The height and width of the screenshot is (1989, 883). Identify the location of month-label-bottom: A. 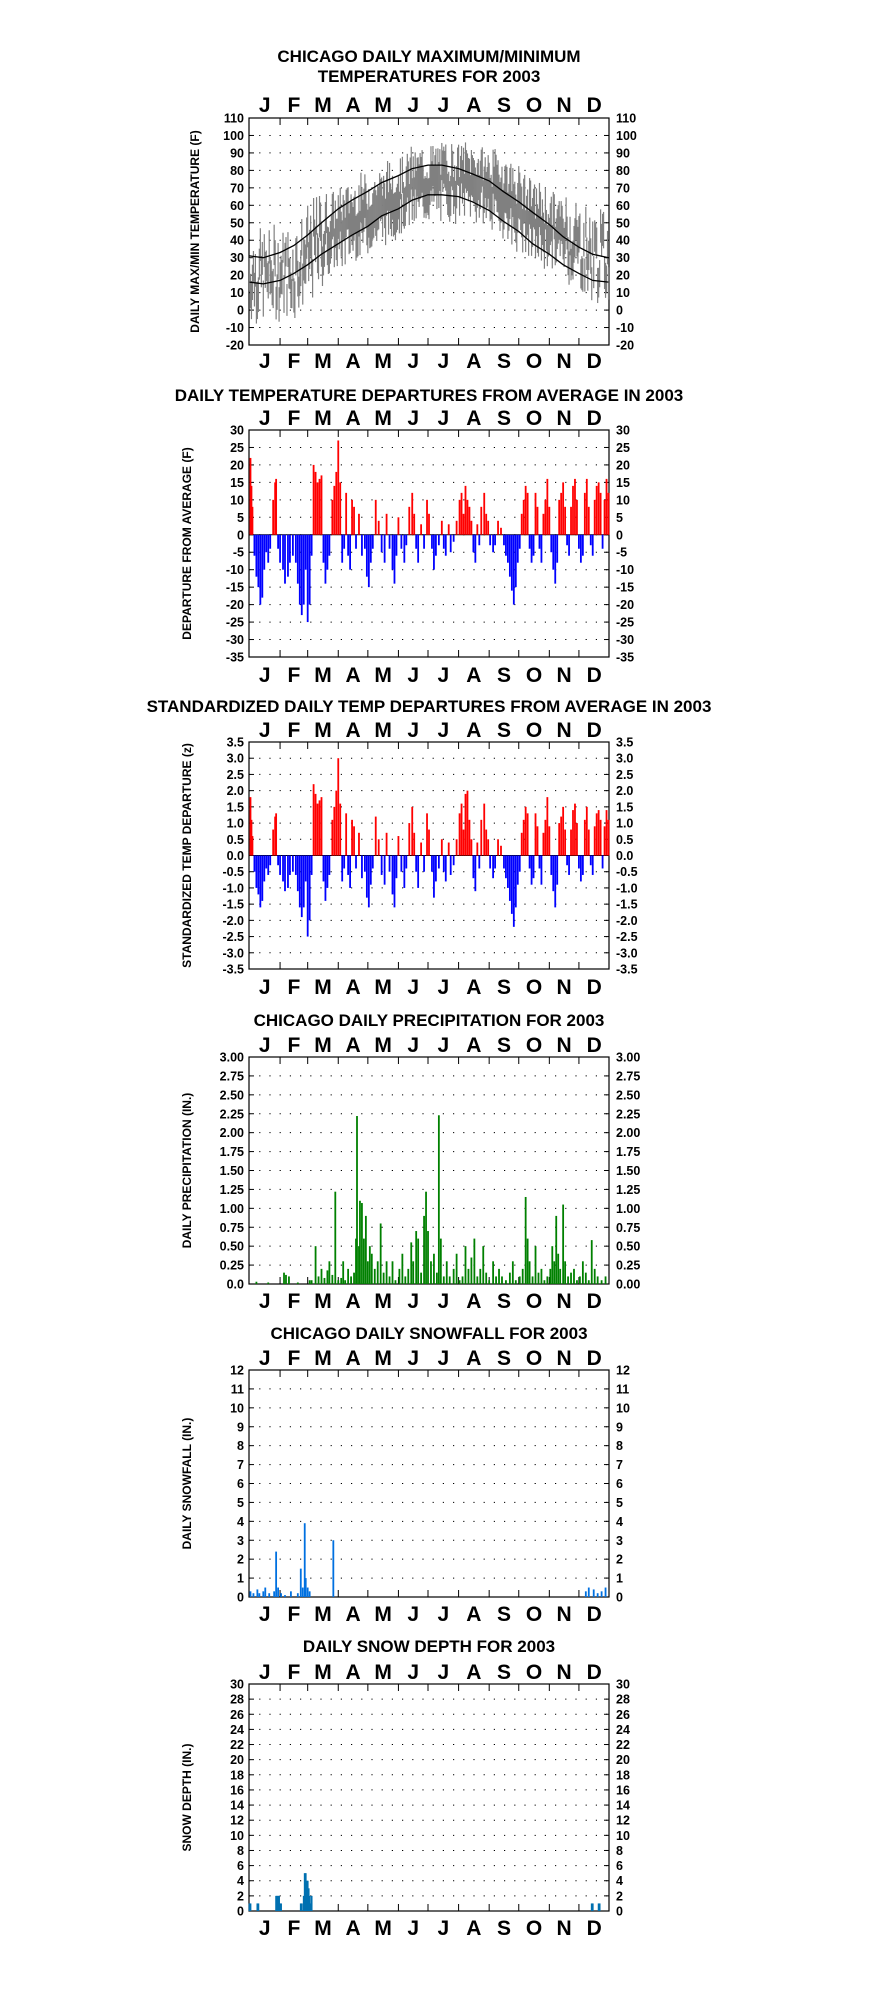
(352, 675).